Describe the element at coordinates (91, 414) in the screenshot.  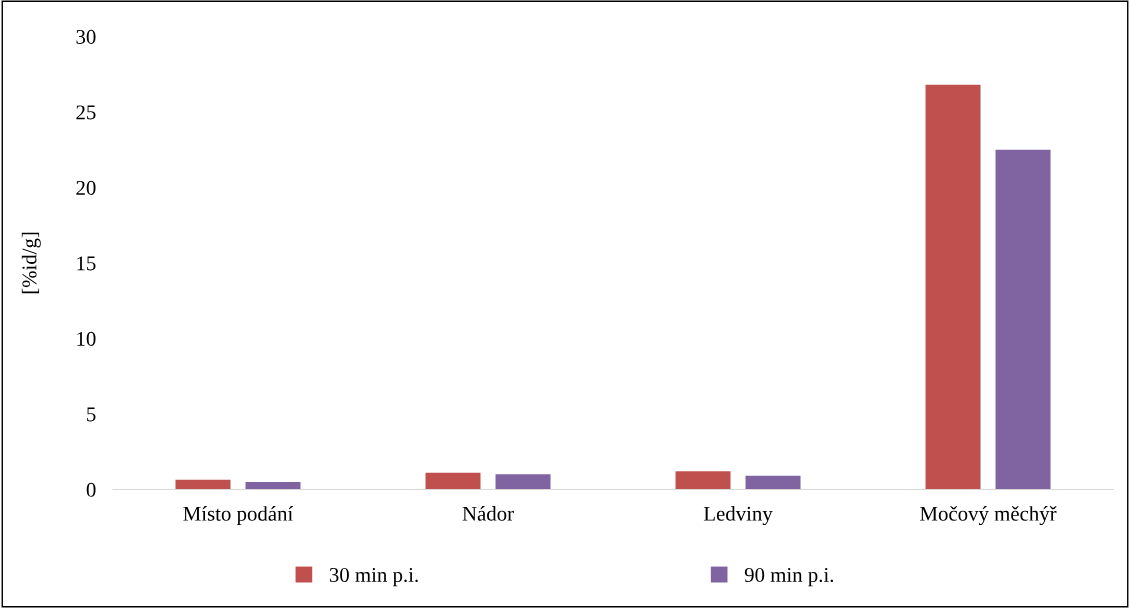
I see `y-tick-label: 5` at that location.